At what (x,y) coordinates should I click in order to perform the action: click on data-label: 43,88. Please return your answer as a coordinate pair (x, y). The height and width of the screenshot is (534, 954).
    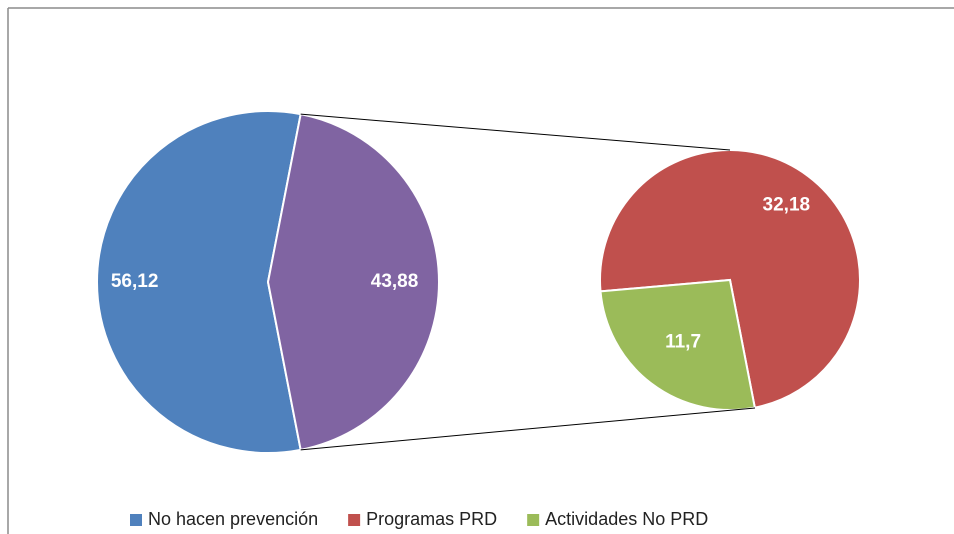
    Looking at the image, I should click on (395, 281).